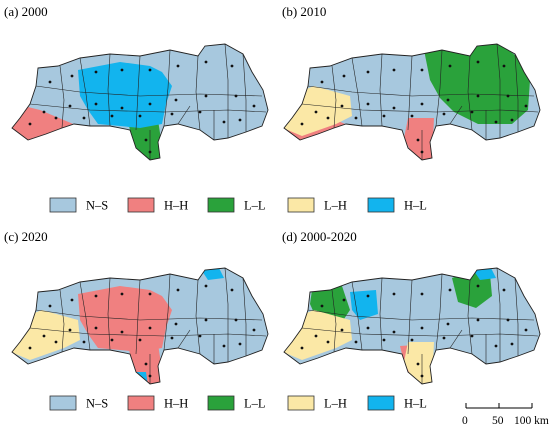 This screenshot has height=443, width=550. I want to click on legend-top-label-H-H: H–H, so click(176, 206).